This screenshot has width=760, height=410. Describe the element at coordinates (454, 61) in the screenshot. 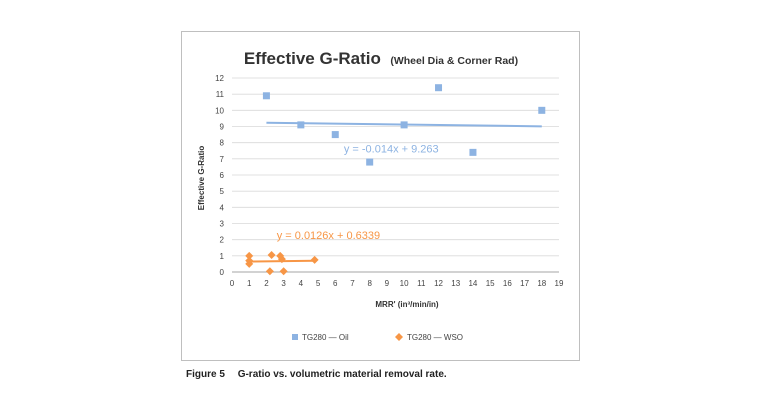

I see `chart-subtitle: (Wheel Dia & Corner Rad)` at that location.